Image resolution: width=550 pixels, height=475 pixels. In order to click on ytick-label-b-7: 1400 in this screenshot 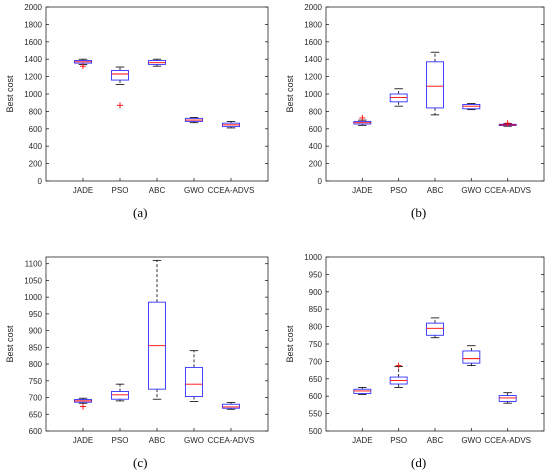, I will do `click(313, 59)`.